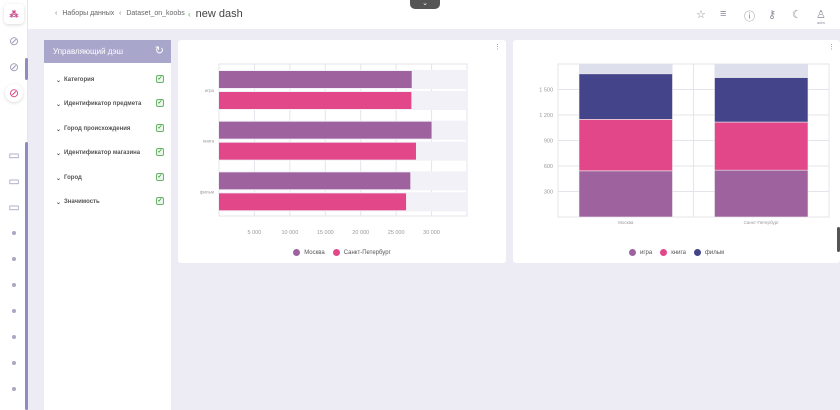 This screenshot has height=410, width=840. What do you see at coordinates (821, 17) in the screenshot?
I see `user-icon: ♙ adm` at bounding box center [821, 17].